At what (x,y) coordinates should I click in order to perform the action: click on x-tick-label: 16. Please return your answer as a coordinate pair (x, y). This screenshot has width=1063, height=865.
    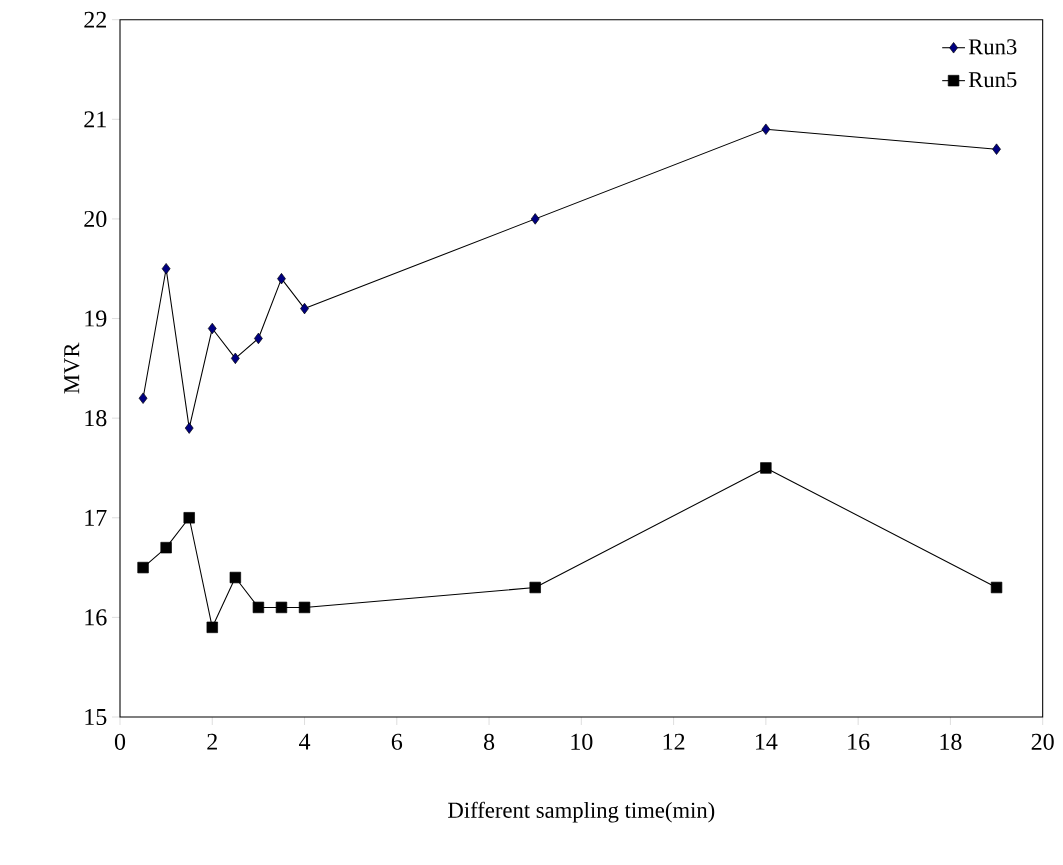
    Looking at the image, I should click on (859, 741).